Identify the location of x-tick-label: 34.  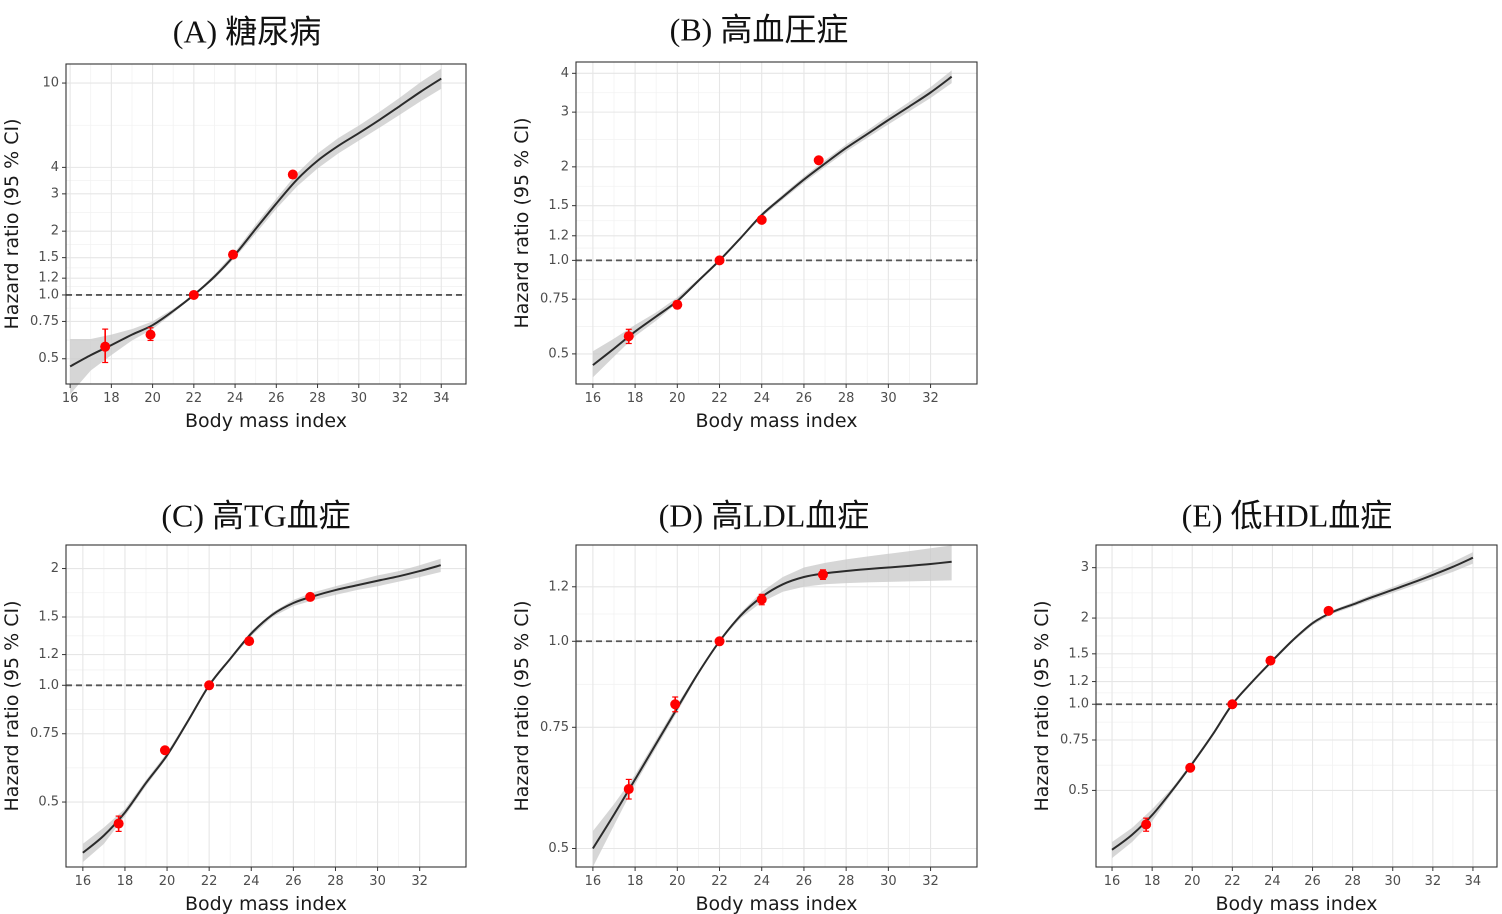
(1473, 881).